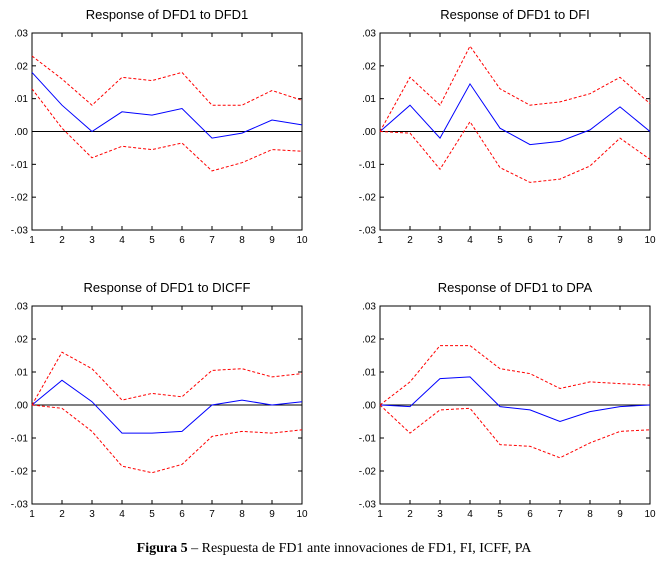 Image resolution: width=668 pixels, height=566 pixels. What do you see at coordinates (167, 287) in the screenshot?
I see `chart-title: Response of DFD1 to DICFF` at bounding box center [167, 287].